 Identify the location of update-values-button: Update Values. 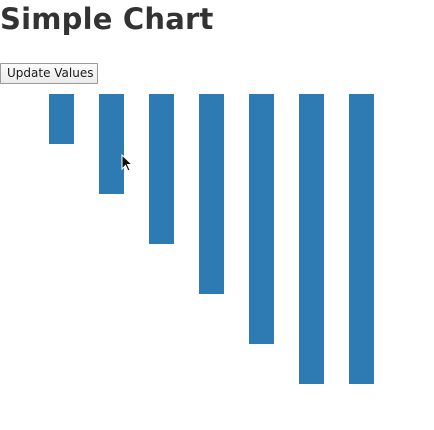
(49, 73).